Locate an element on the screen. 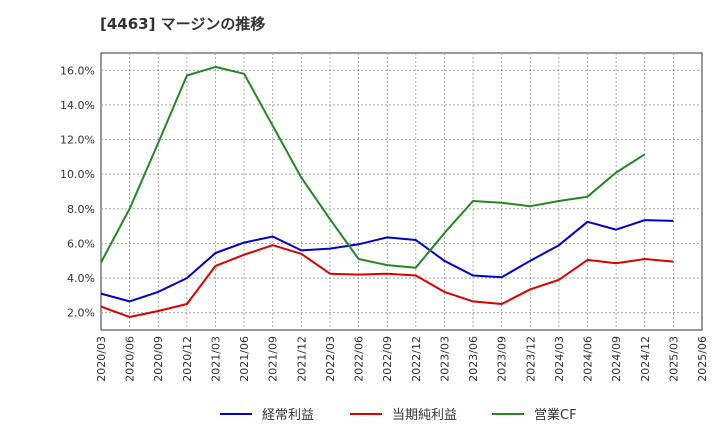  y-tick-label: 4.0% is located at coordinates (81, 278).